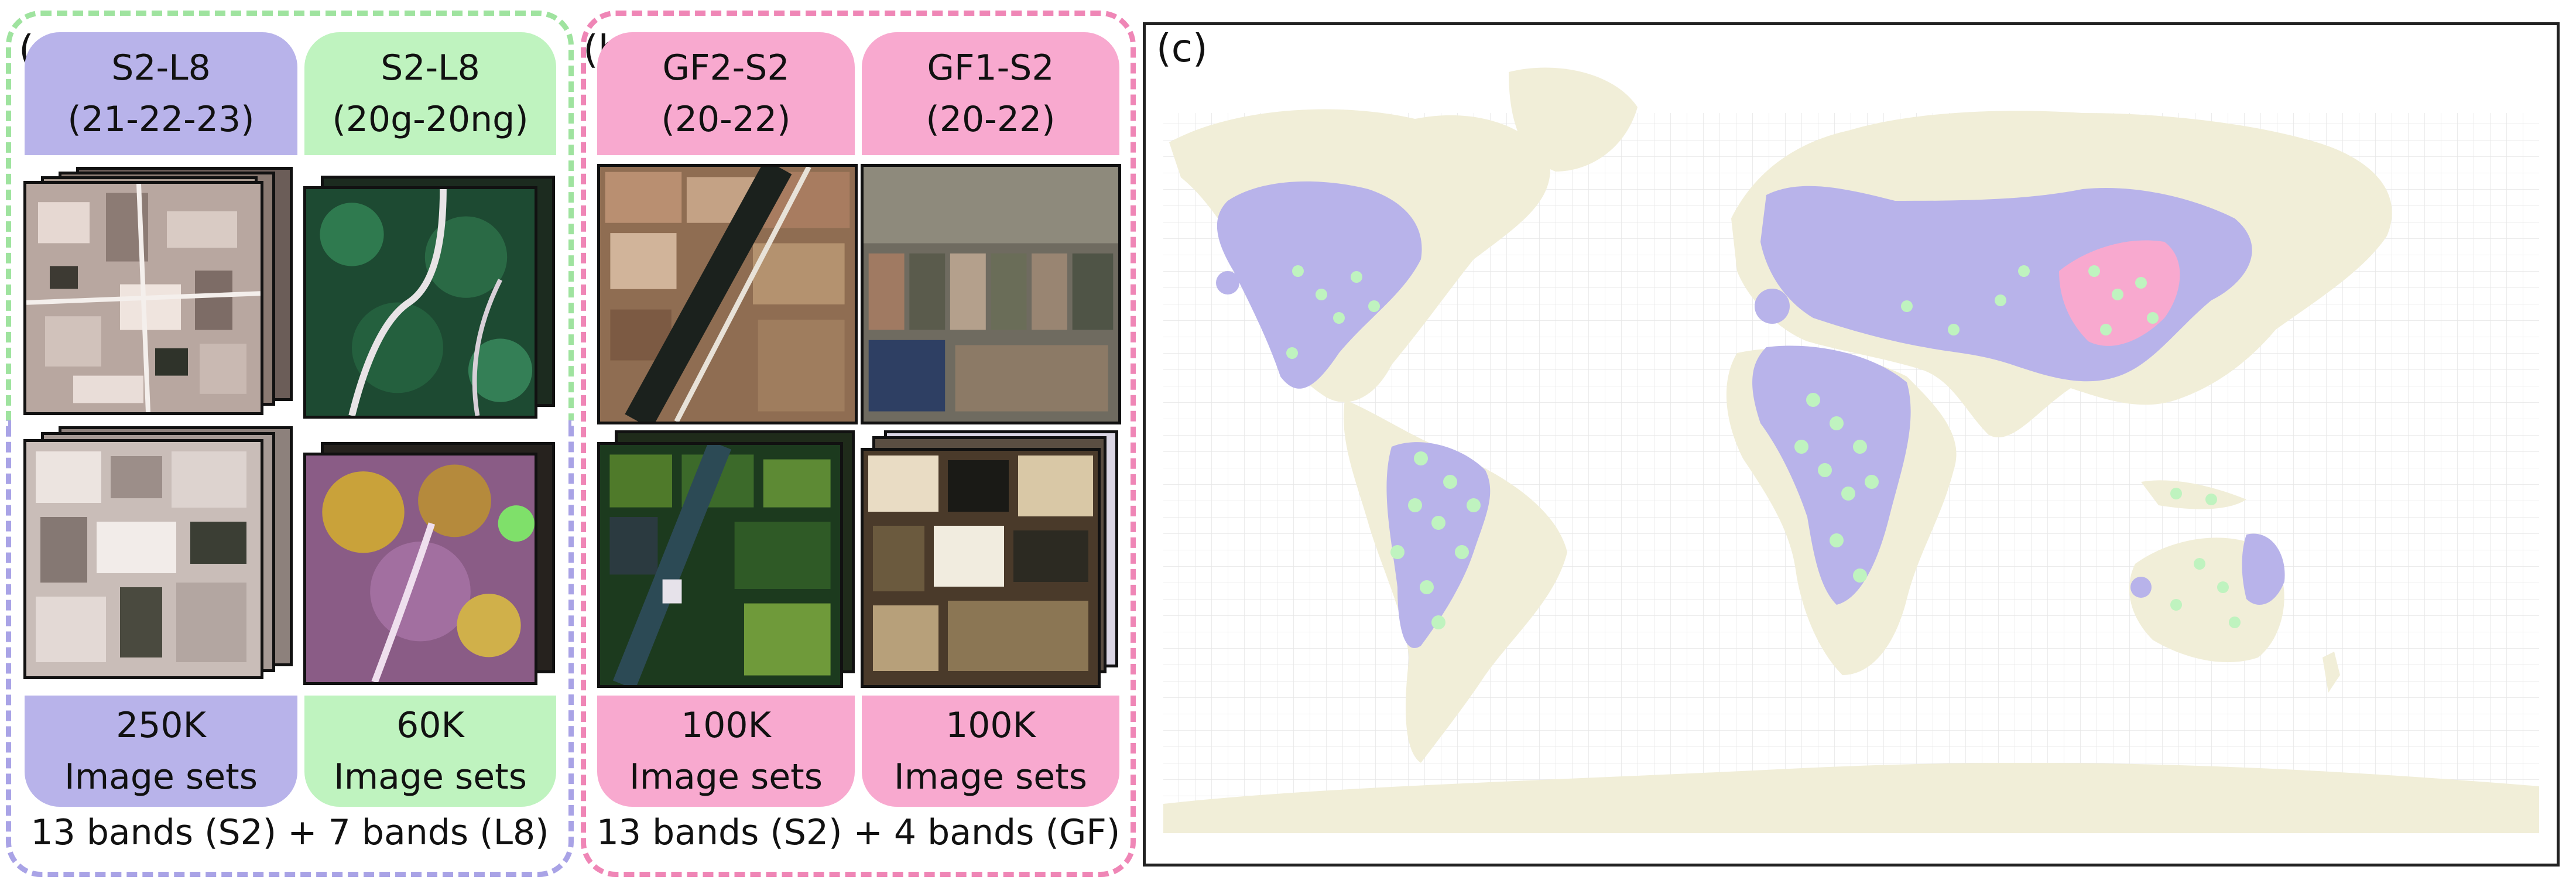  I want to click on panel-b-col1-header: GF2-S2 (20-22), so click(726, 93).